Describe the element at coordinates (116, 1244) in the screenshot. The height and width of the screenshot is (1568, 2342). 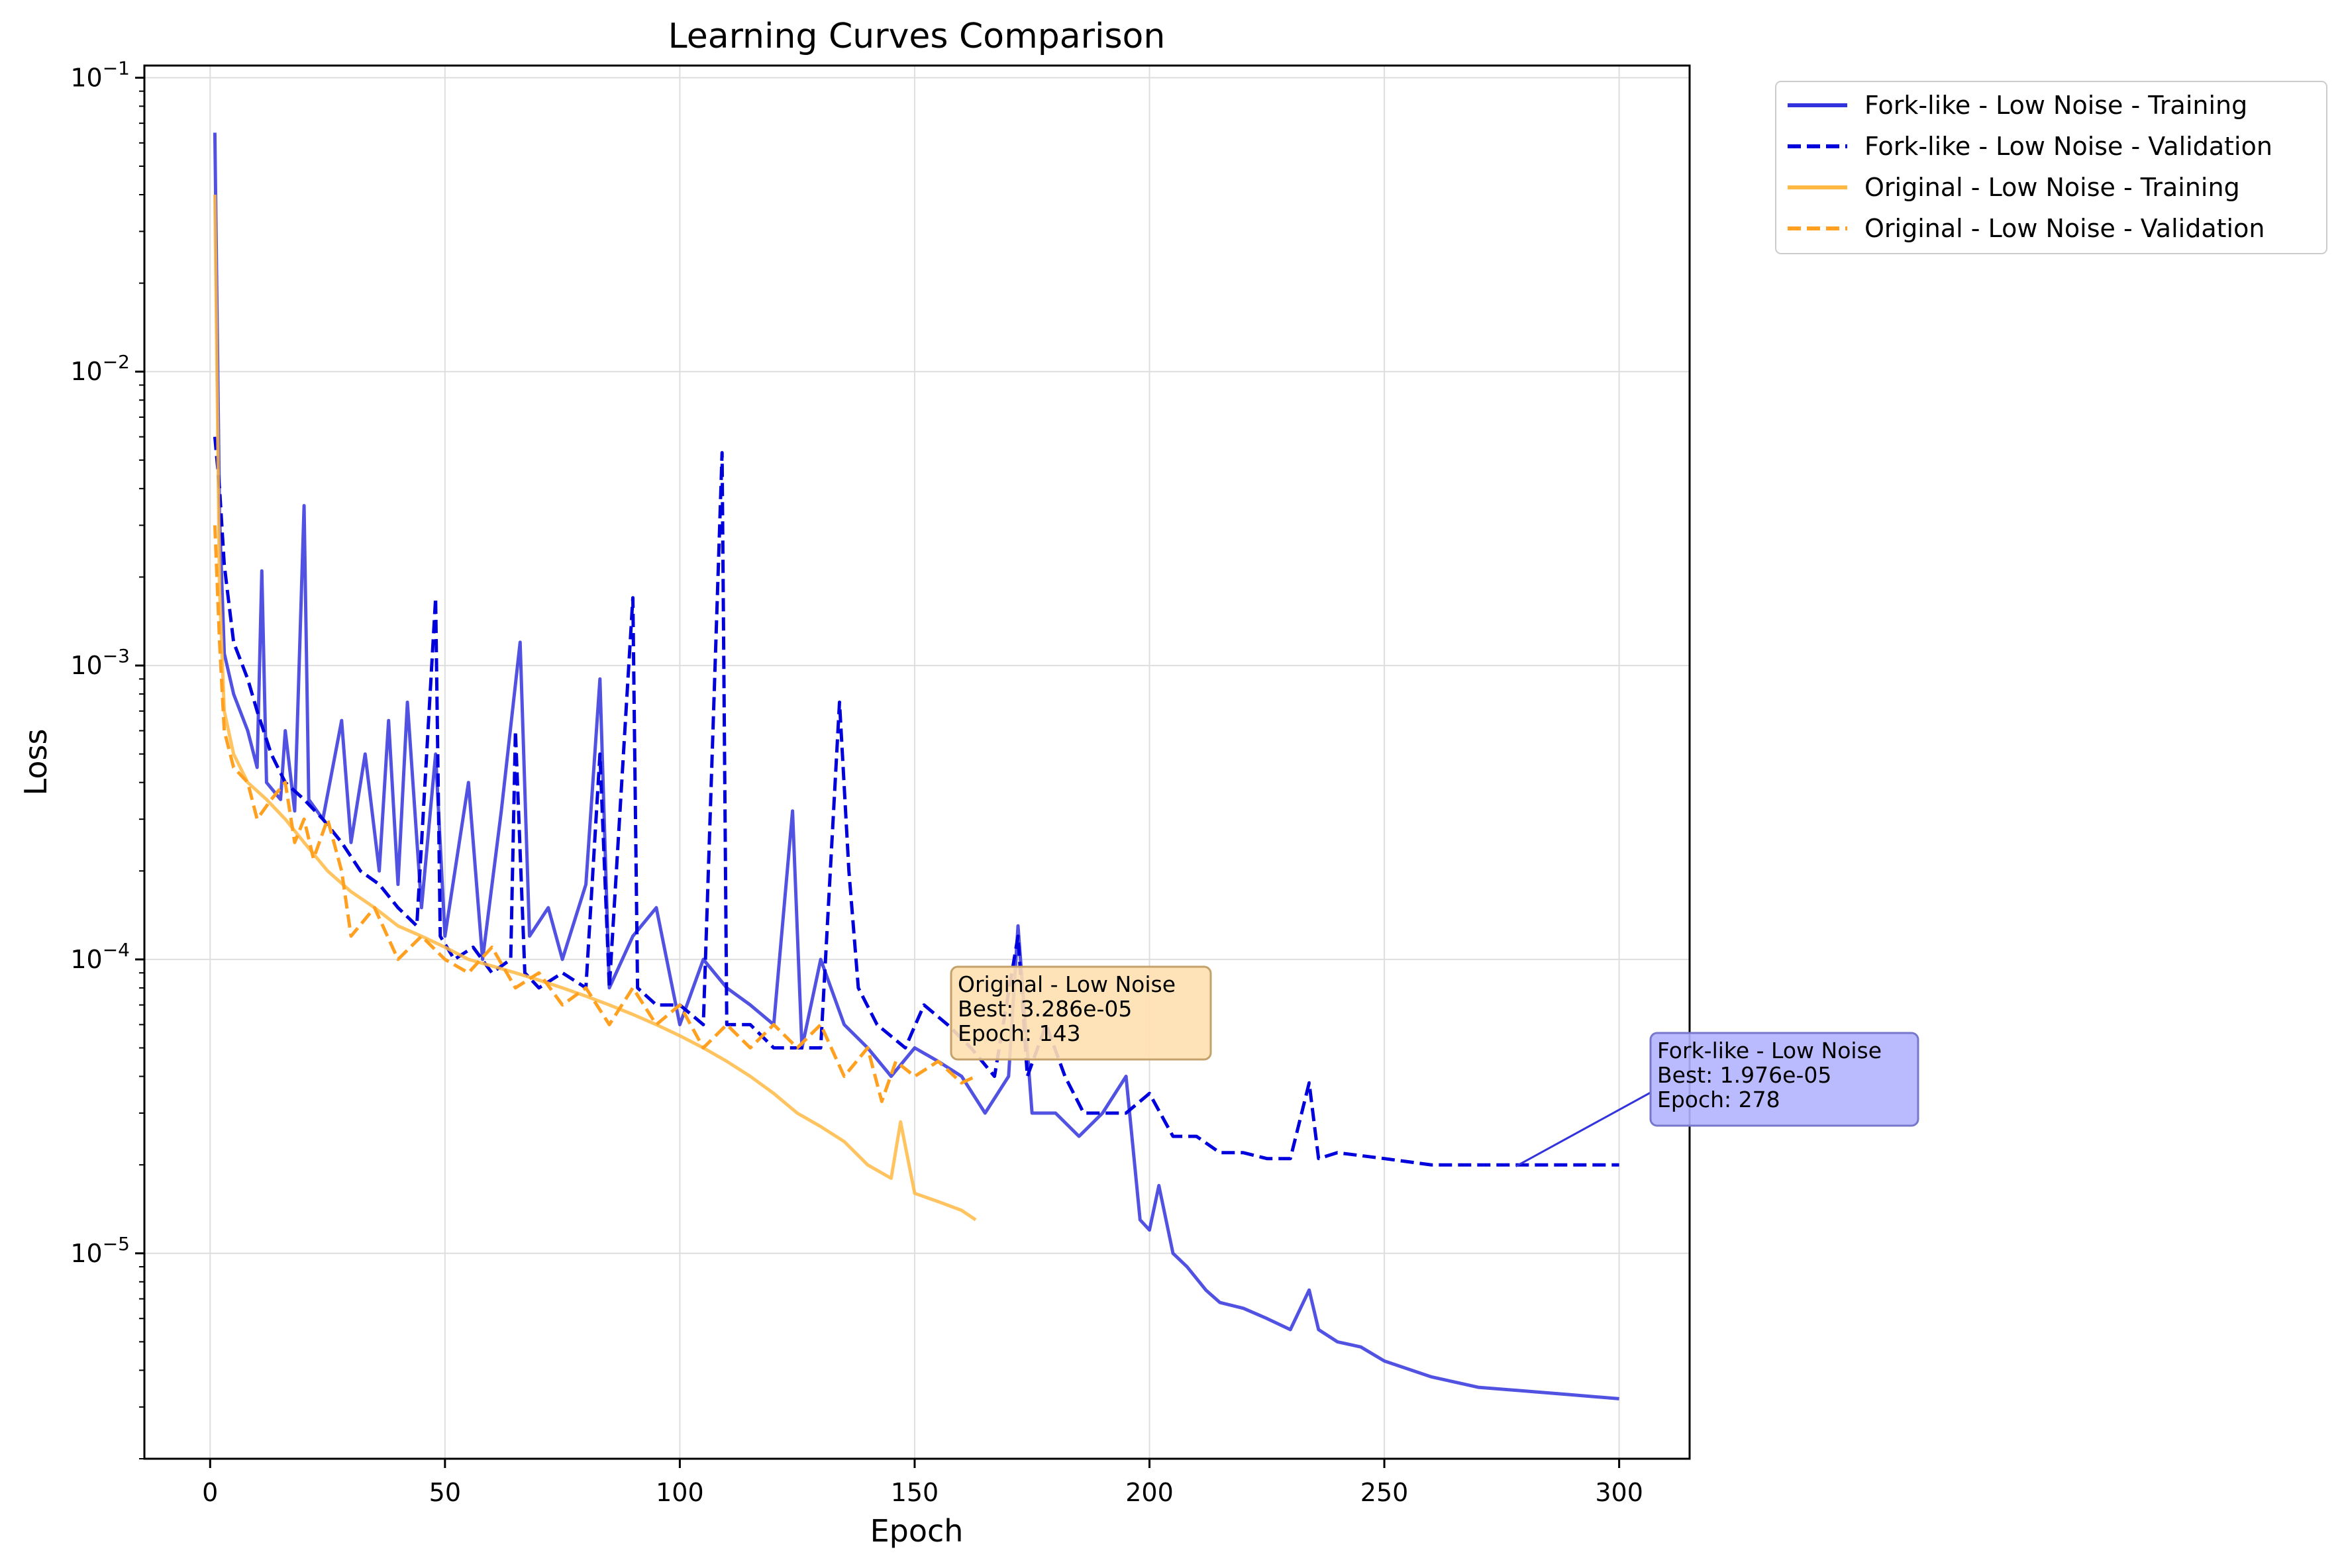
I see `y-tick-exponent: −5` at that location.